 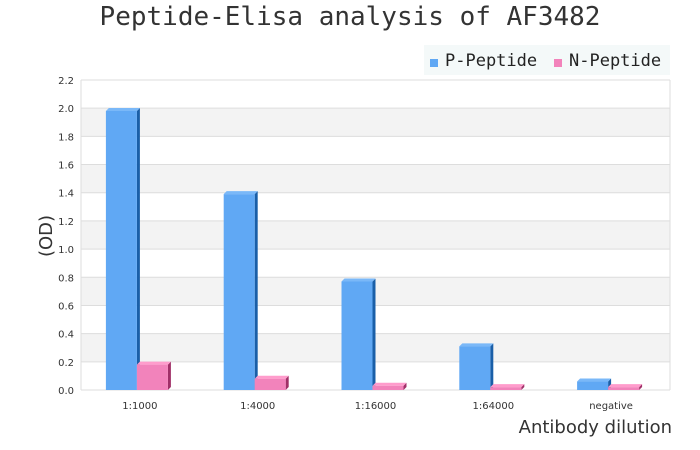 I want to click on bar-n-peptide-negative, so click(x=625, y=387).